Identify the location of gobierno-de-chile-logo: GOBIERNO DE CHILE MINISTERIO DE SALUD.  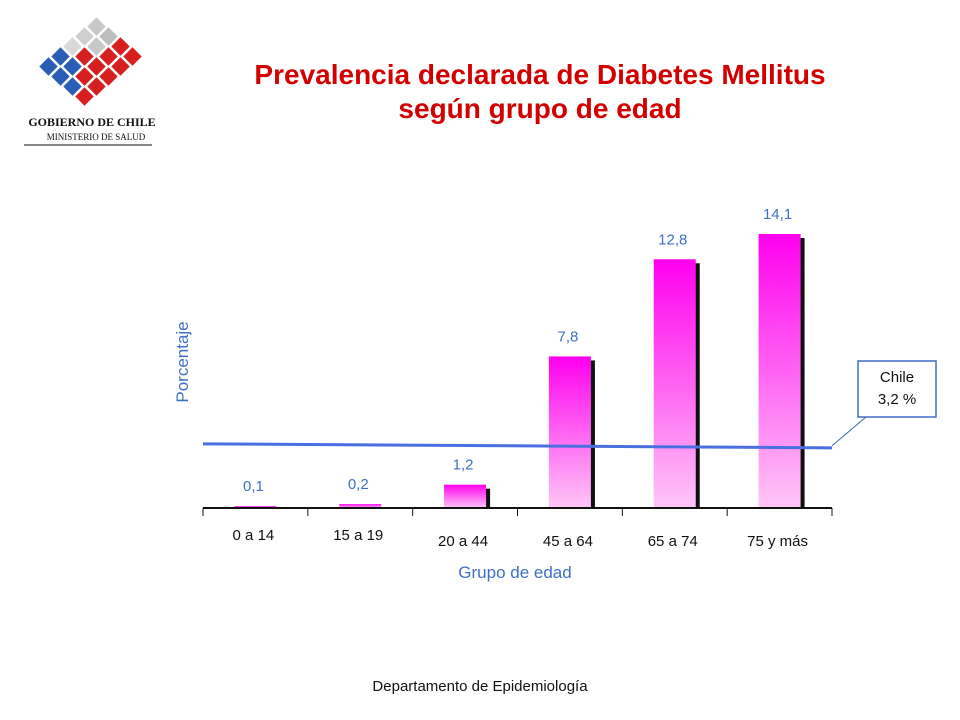
(90, 82).